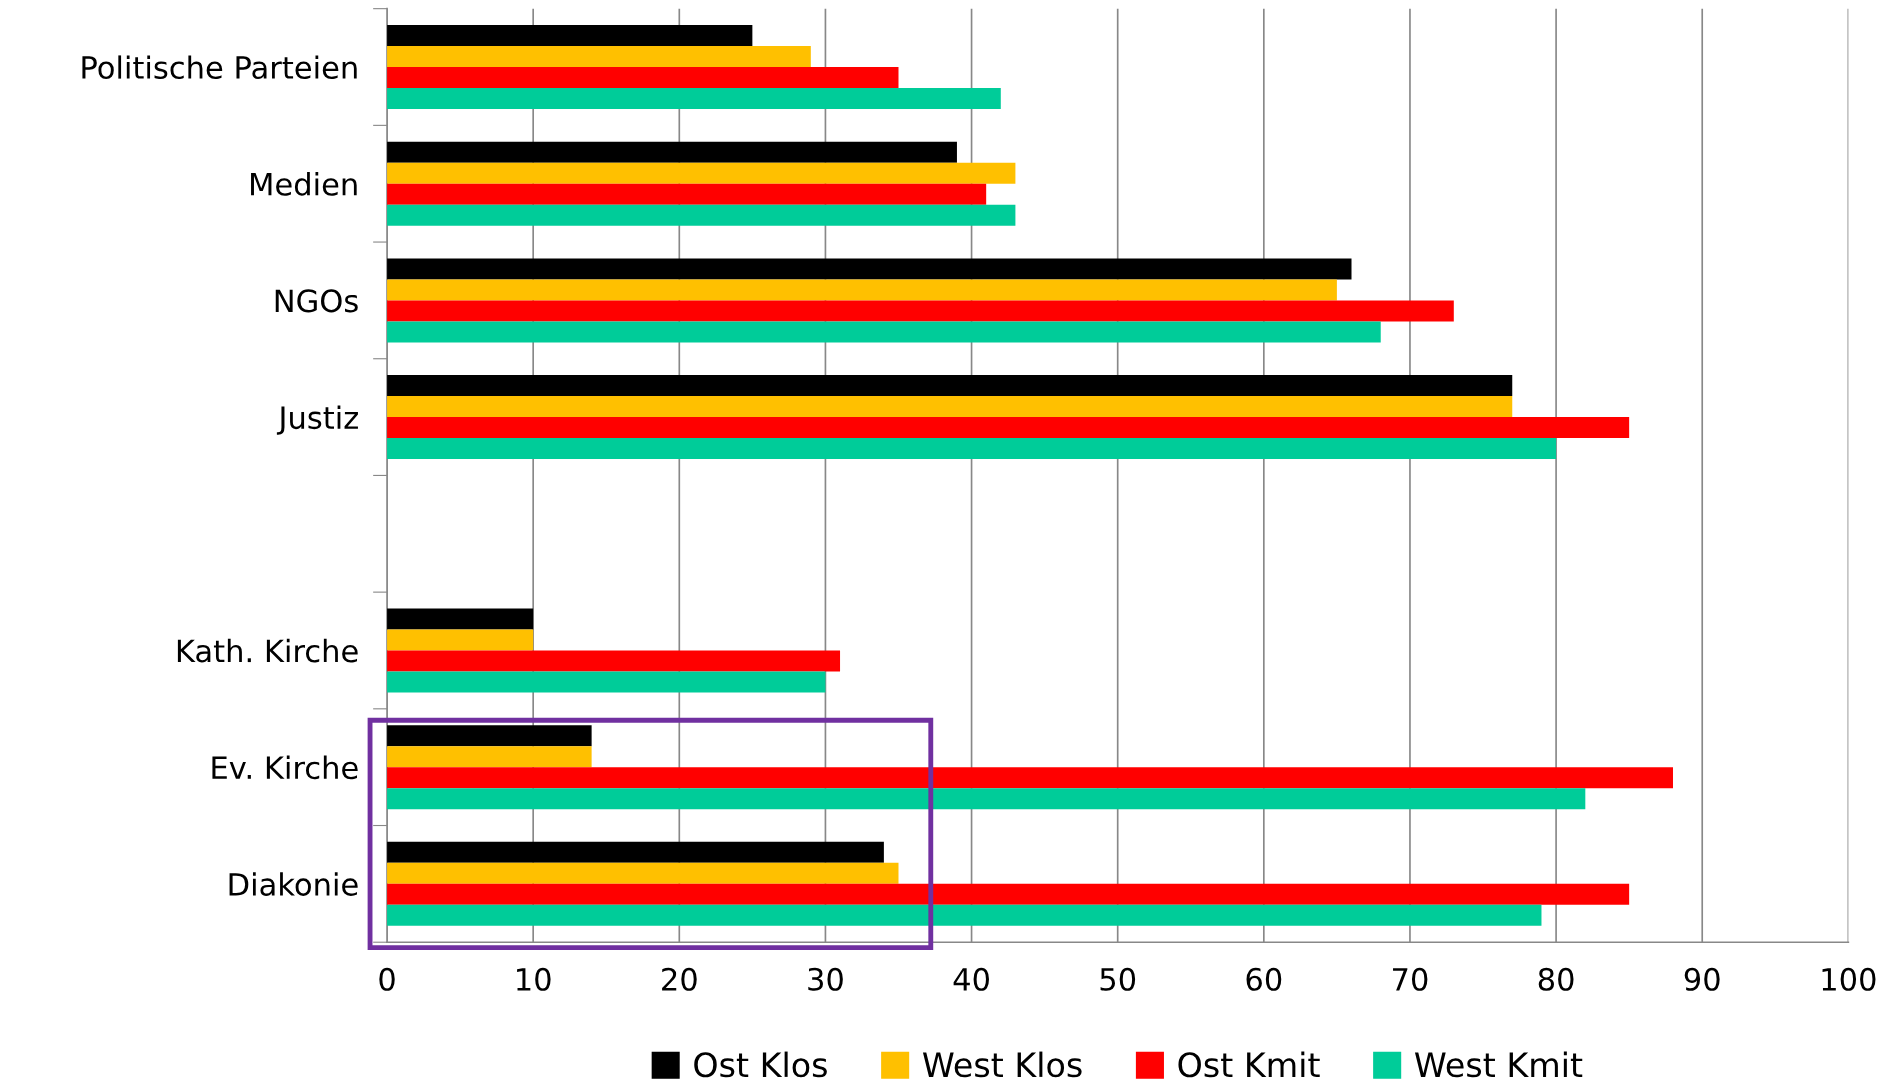 The height and width of the screenshot is (1083, 1888). Describe the element at coordinates (1118, 979) in the screenshot. I see `x-tick-label: 50` at that location.